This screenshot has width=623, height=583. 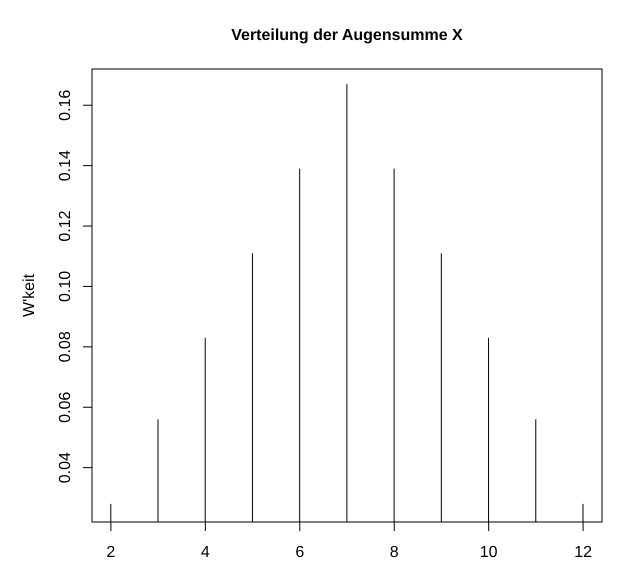 I want to click on x-tick-label: 10, so click(x=489, y=552).